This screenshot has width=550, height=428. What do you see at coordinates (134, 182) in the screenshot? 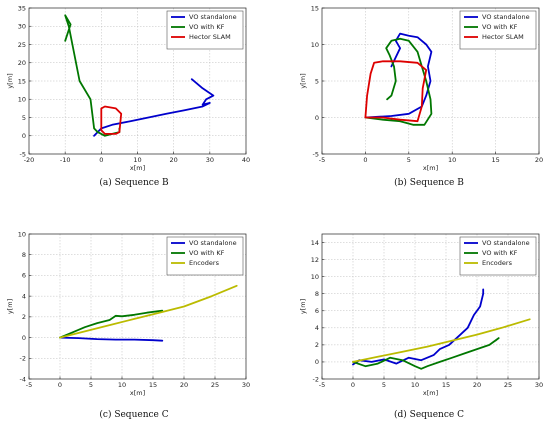
I see `chart-caption: (a) Sequence B` at bounding box center [134, 182].